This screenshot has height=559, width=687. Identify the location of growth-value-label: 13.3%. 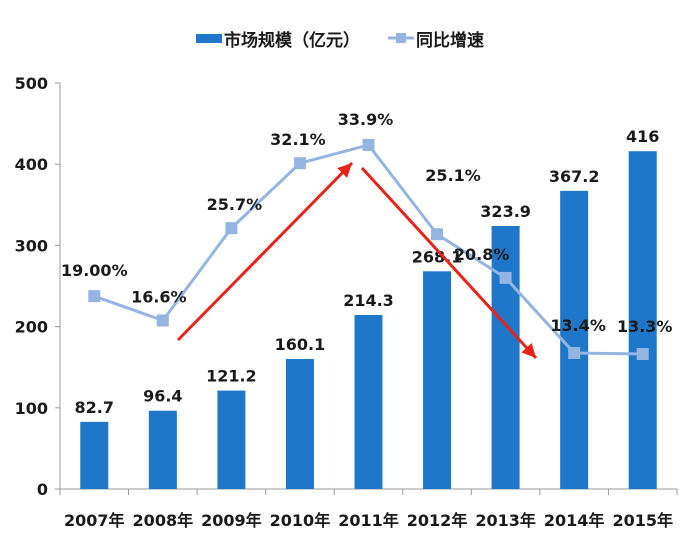
(645, 326).